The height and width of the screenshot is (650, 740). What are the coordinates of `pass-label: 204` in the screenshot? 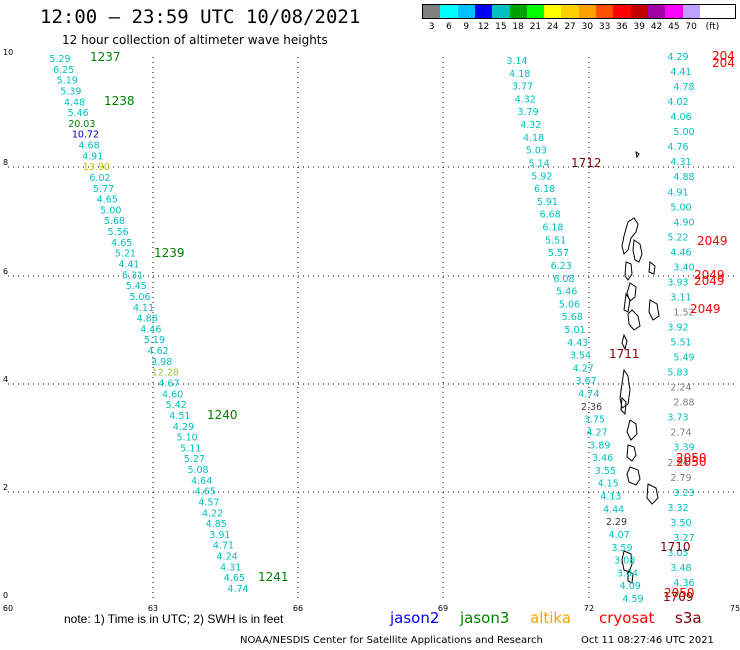 It's located at (723, 56).